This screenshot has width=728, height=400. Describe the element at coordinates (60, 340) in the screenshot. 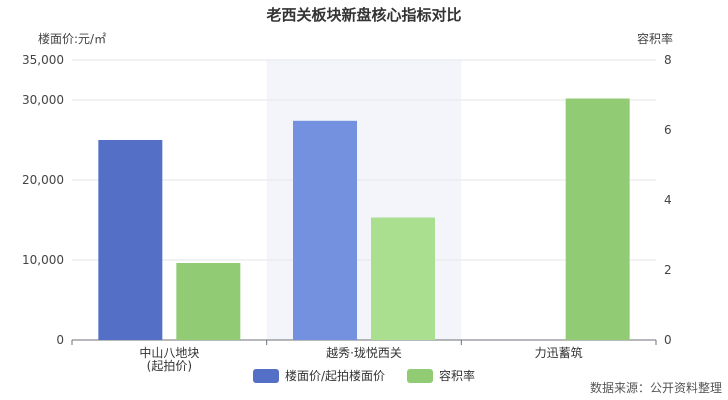

I see `y-left-tick: 0` at that location.